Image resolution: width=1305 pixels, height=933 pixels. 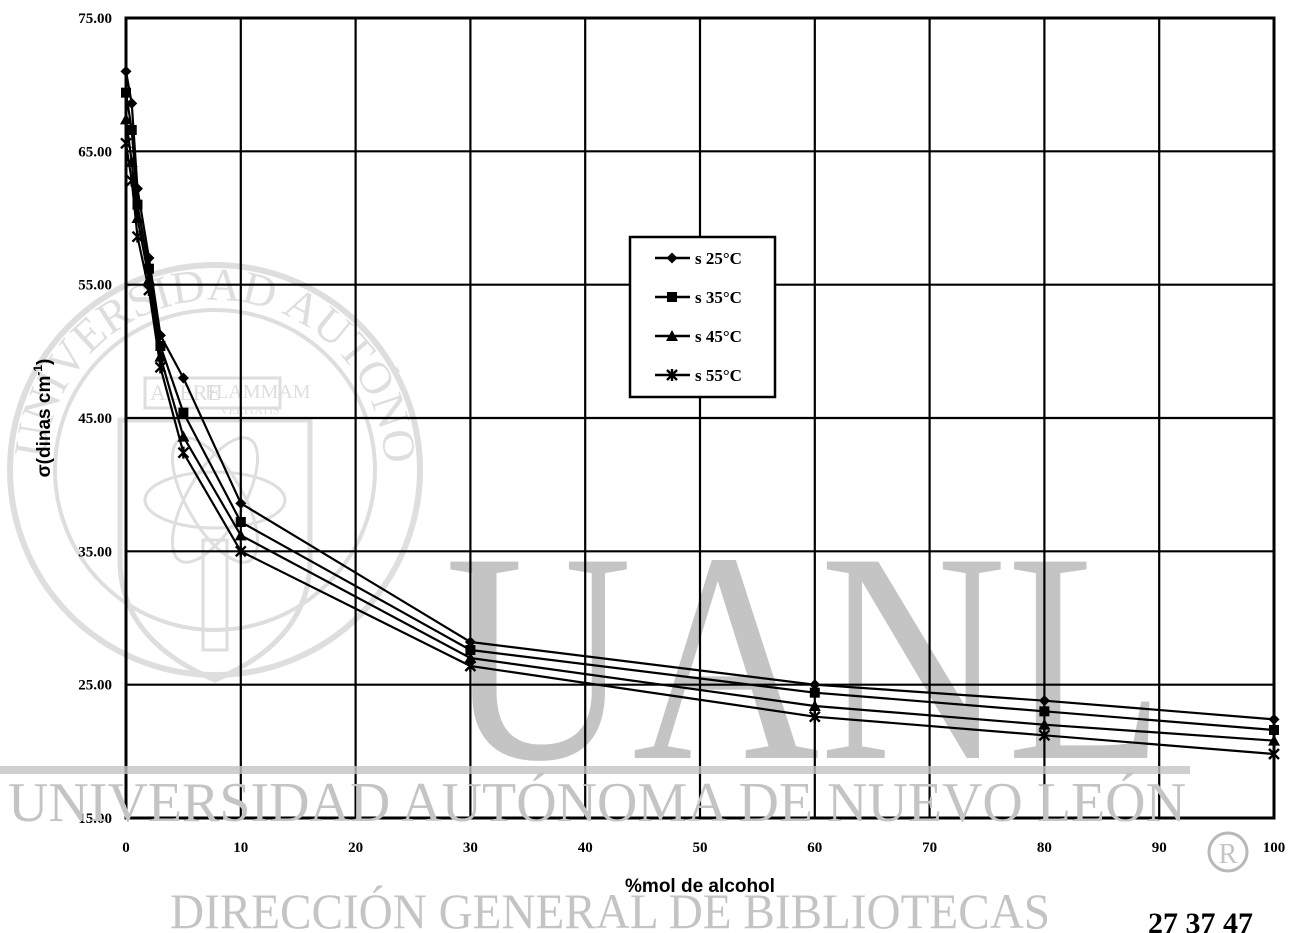 I want to click on y-tick-label: 55.00, so click(x=95, y=286).